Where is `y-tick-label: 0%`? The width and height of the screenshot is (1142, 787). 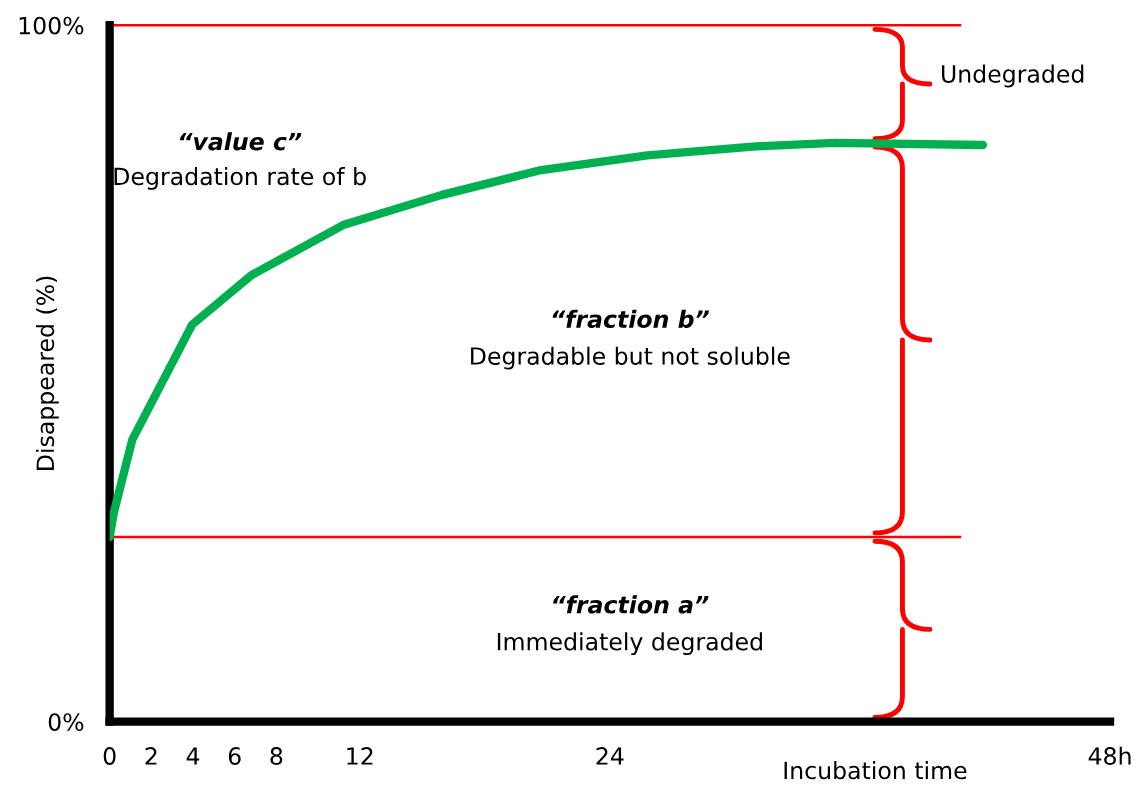 y-tick-label: 0% is located at coordinates (66, 722).